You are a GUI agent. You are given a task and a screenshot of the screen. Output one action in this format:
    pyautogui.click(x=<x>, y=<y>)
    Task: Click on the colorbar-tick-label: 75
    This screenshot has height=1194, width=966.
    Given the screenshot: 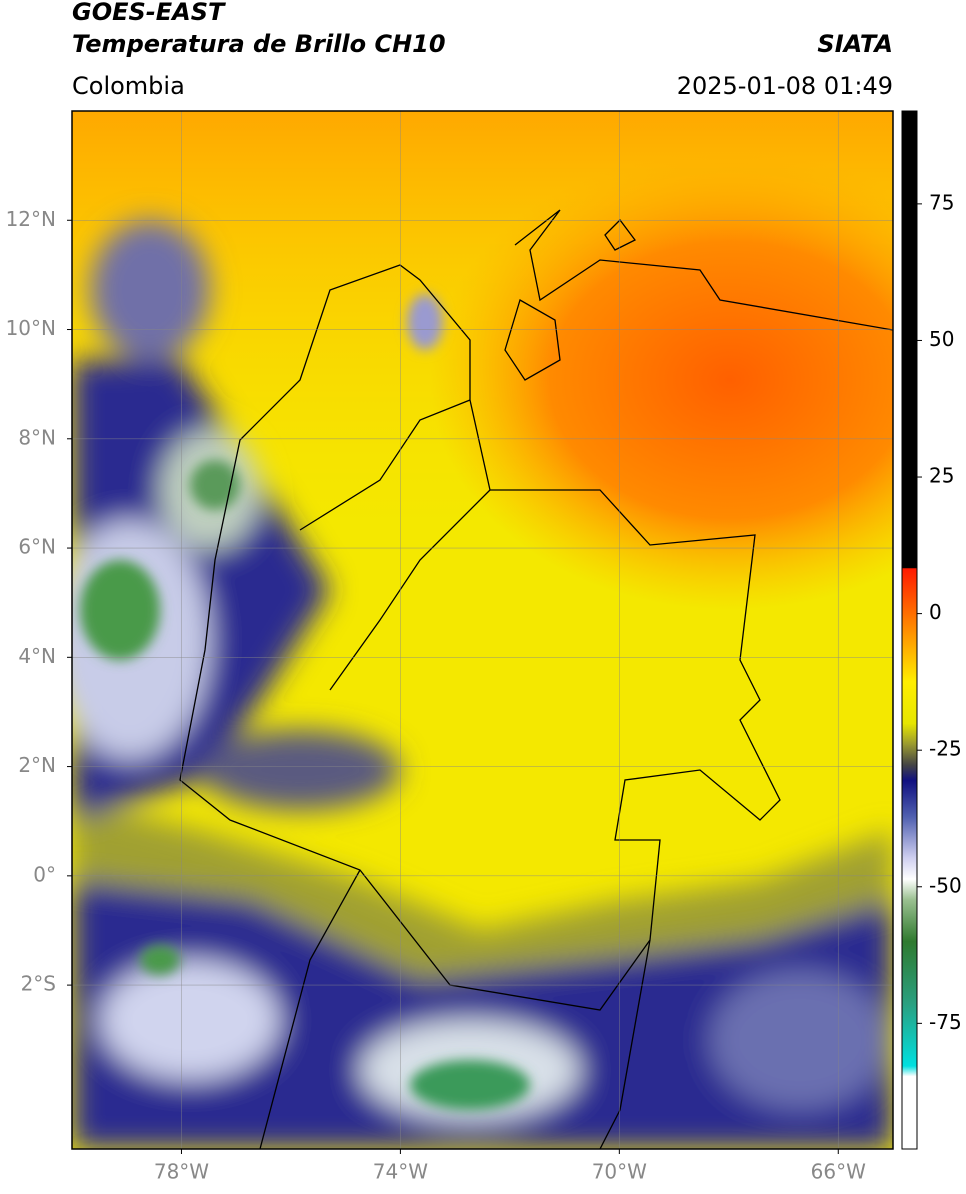 What is the action you would take?
    pyautogui.click(x=941, y=202)
    